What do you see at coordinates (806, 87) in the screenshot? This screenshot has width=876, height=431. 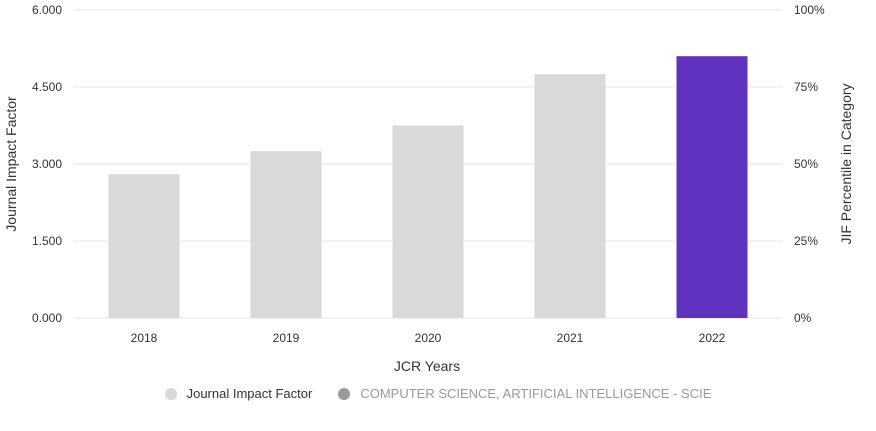 I see `y-right-tick-label: 75%` at bounding box center [806, 87].